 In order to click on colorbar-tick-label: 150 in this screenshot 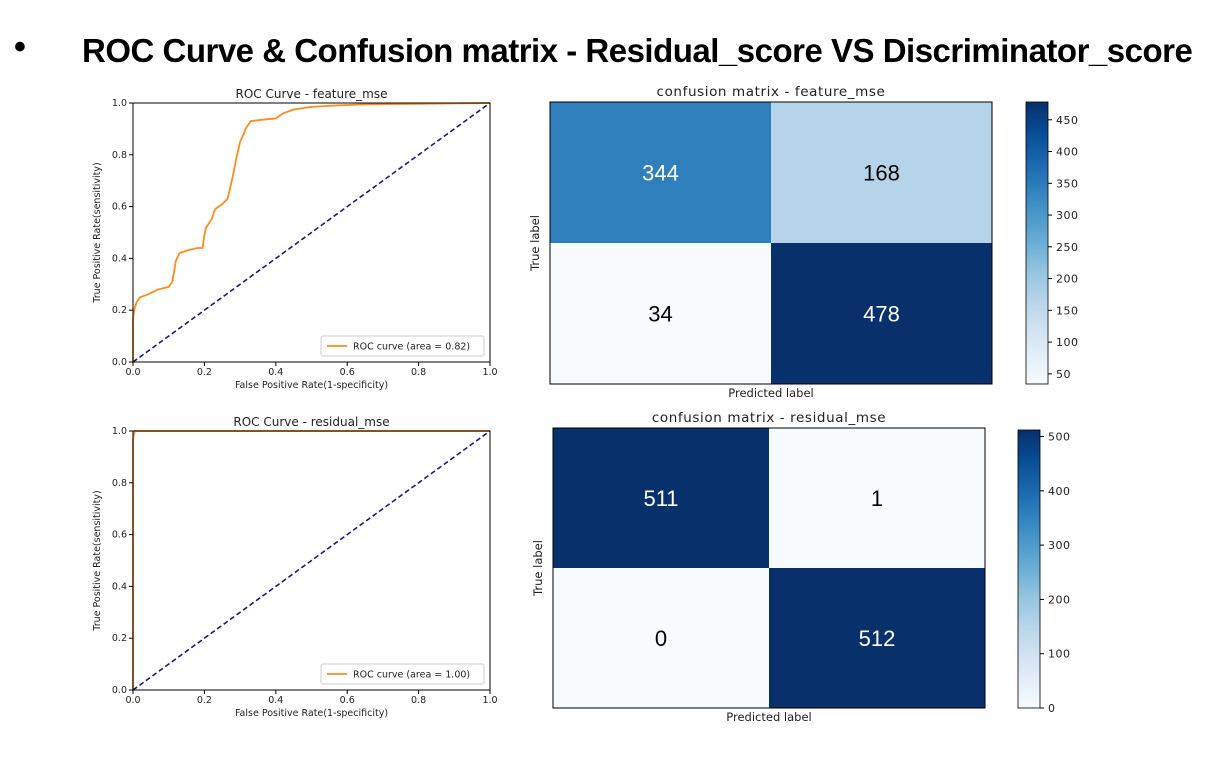, I will do `click(1067, 310)`.